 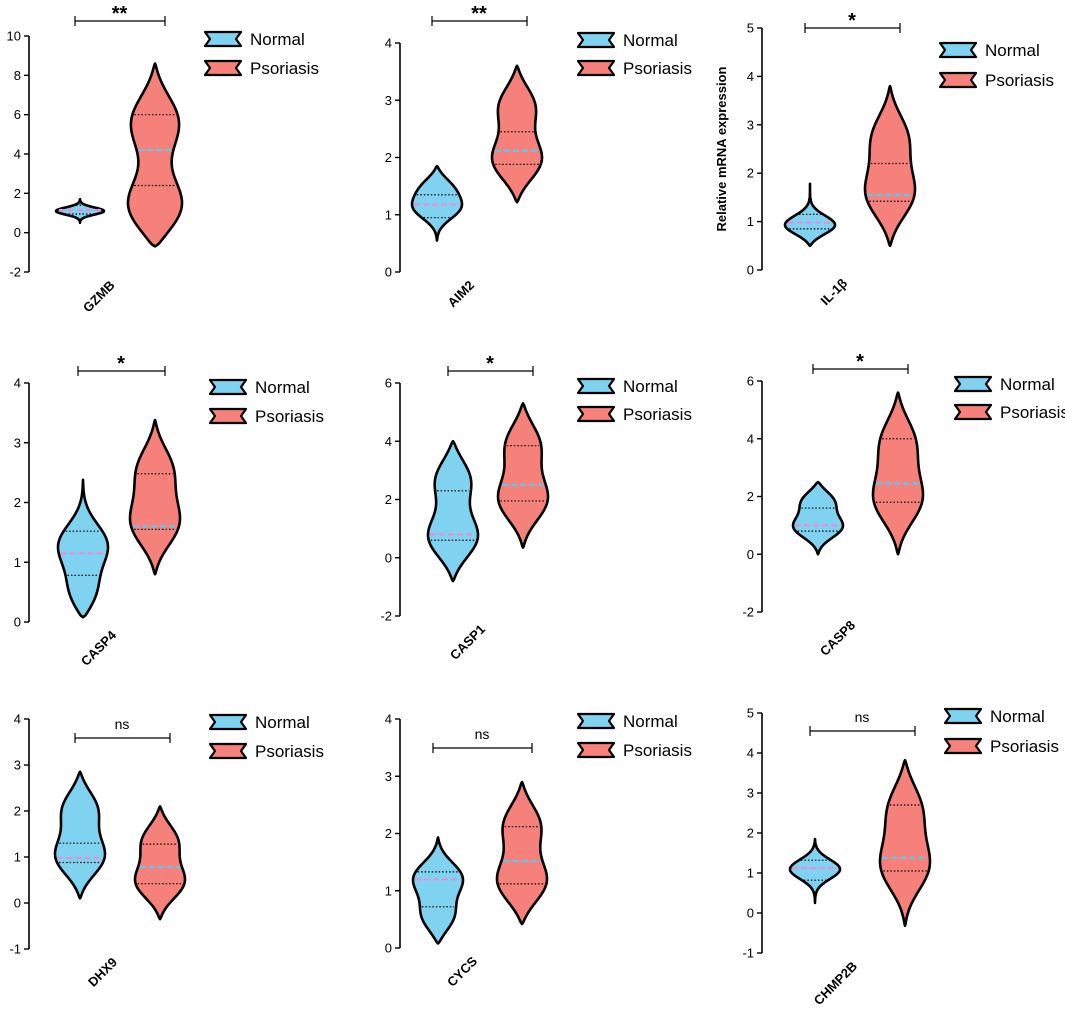 What do you see at coordinates (462, 971) in the screenshot?
I see `x-axis-gene-label: CYCS` at bounding box center [462, 971].